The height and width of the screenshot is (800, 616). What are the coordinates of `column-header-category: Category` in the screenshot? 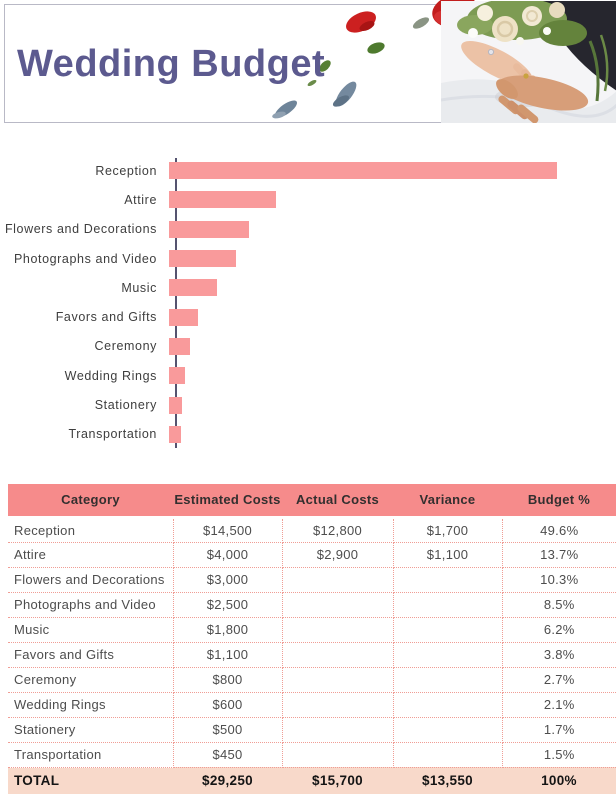 It's located at (90, 501).